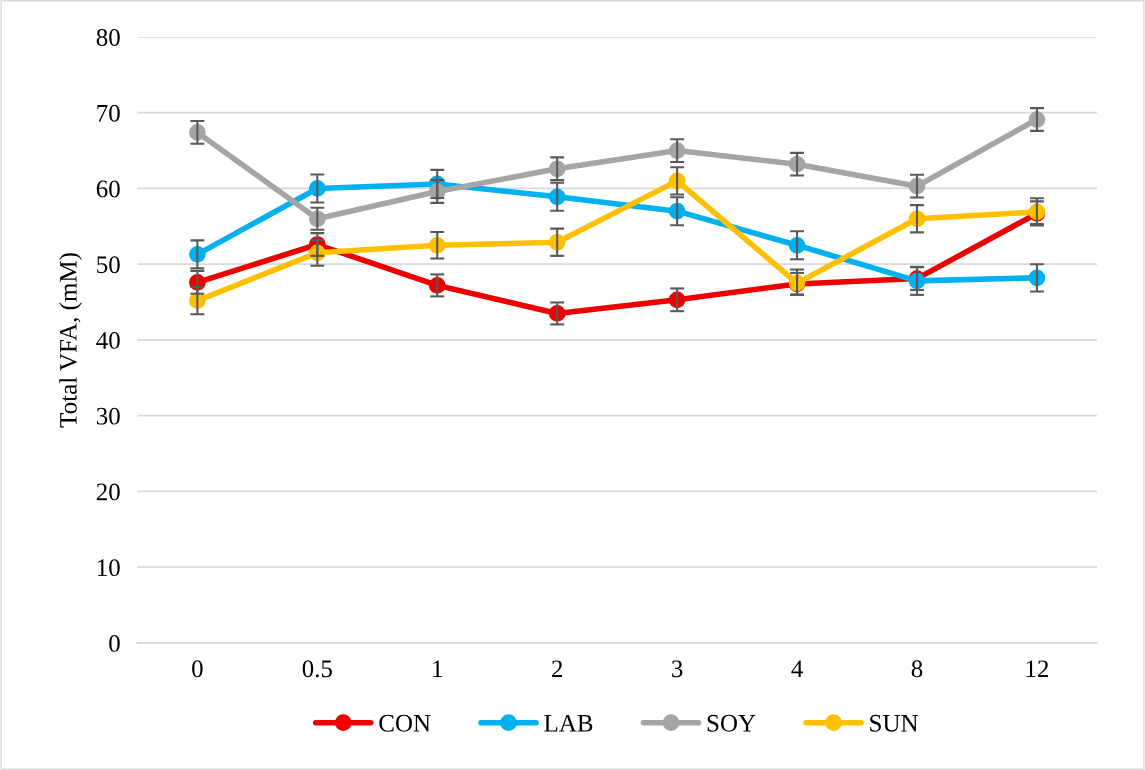 This screenshot has width=1145, height=770. I want to click on legend-label: SOY, so click(731, 723).